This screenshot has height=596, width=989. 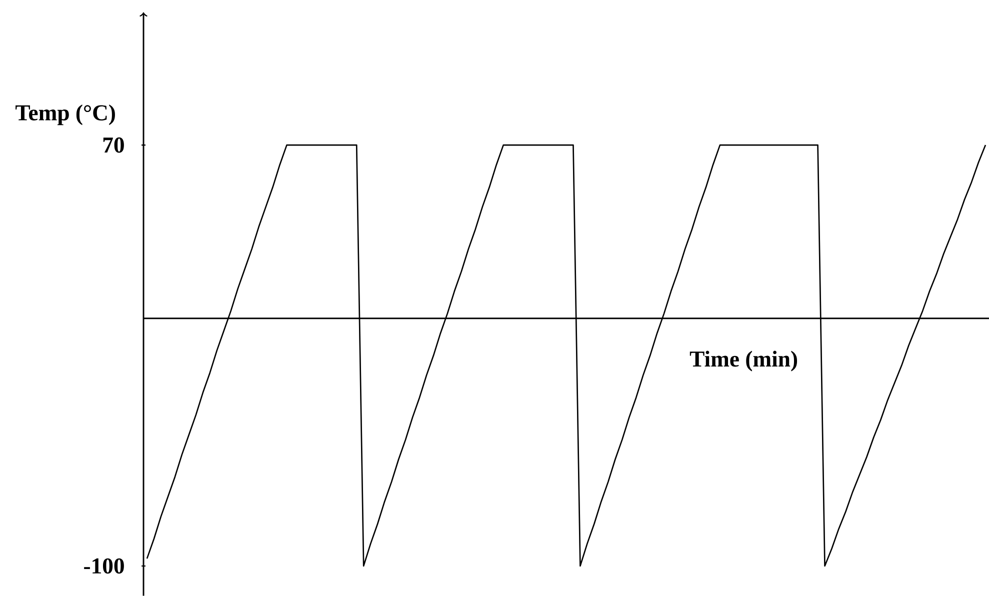 What do you see at coordinates (113, 145) in the screenshot?
I see `y-tick-label: 70` at bounding box center [113, 145].